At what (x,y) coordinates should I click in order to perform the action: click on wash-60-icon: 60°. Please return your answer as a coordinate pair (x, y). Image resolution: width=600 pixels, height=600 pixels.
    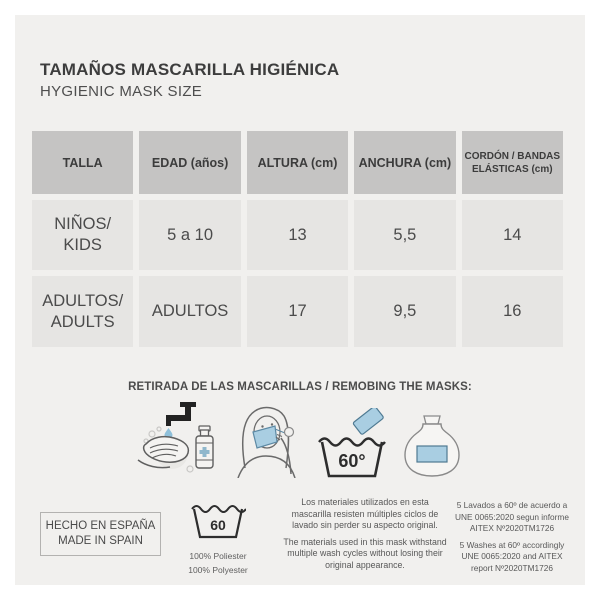
    Looking at the image, I should click on (352, 443).